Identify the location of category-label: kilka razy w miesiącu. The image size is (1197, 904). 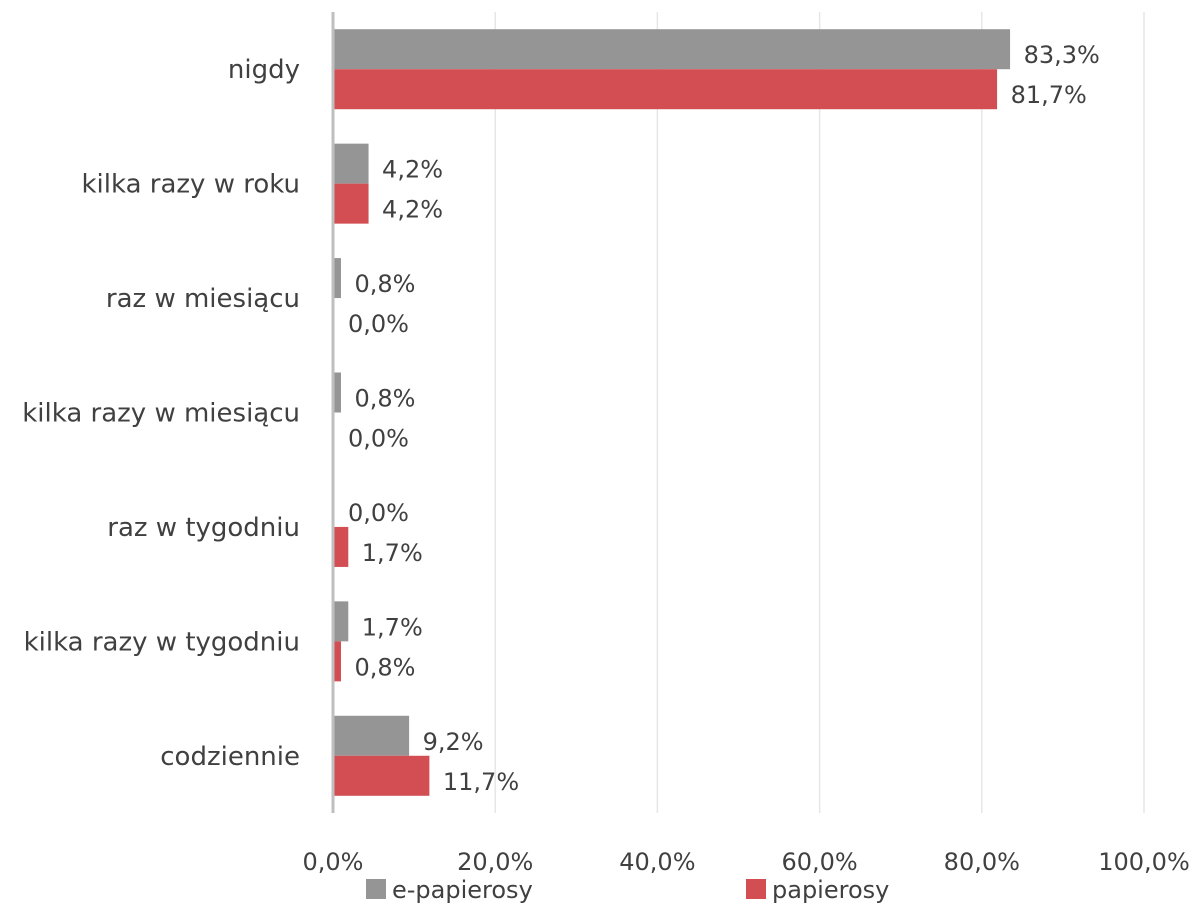
(161, 414).